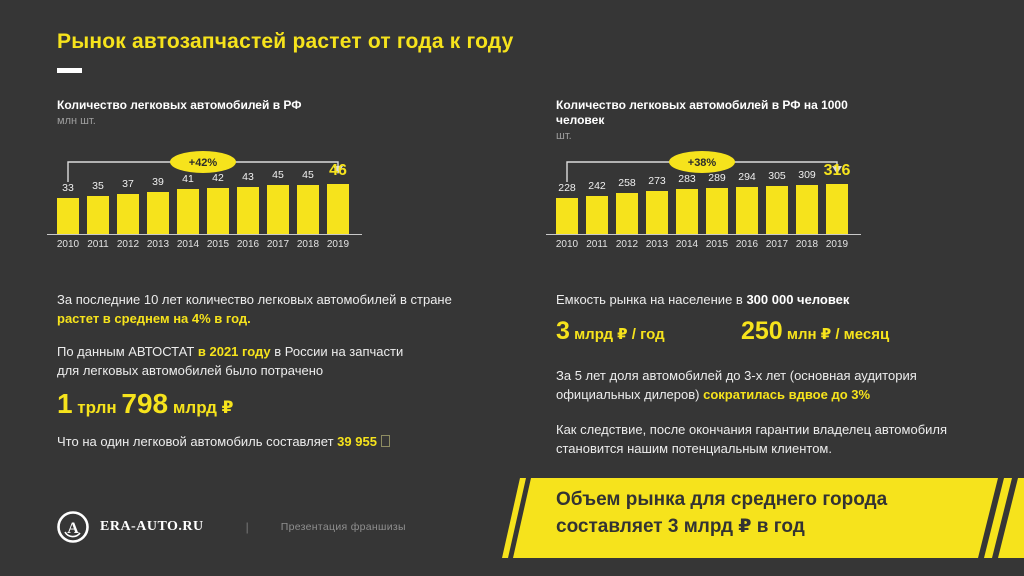 The width and height of the screenshot is (1024, 576). Describe the element at coordinates (837, 170) in the screenshot. I see `bar-value-label: 316` at that location.